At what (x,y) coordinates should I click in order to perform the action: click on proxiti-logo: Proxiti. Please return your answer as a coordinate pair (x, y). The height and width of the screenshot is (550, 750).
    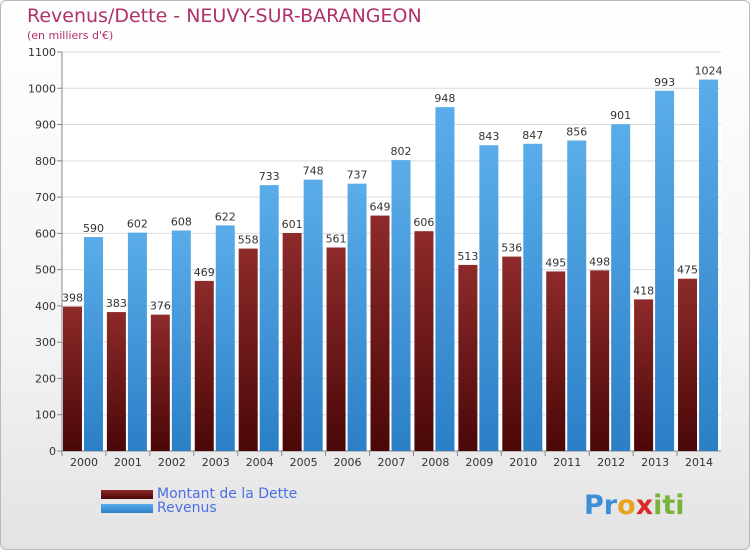
    Looking at the image, I should click on (634, 505).